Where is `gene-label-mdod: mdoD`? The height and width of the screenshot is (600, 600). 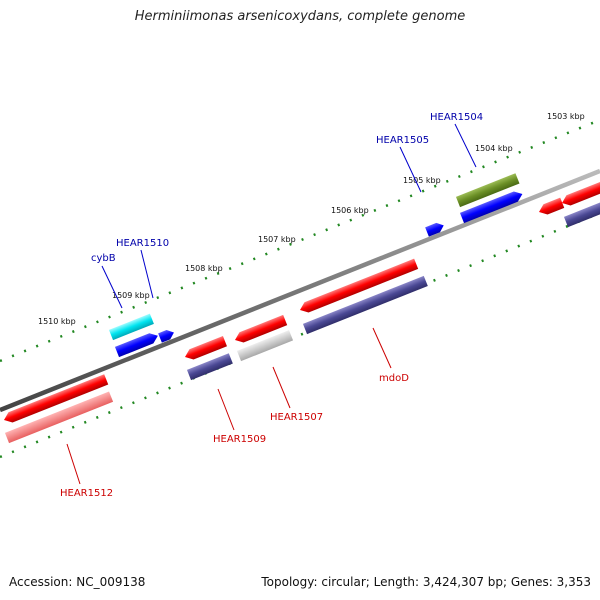
gene-label-mdod: mdoD is located at coordinates (394, 378).